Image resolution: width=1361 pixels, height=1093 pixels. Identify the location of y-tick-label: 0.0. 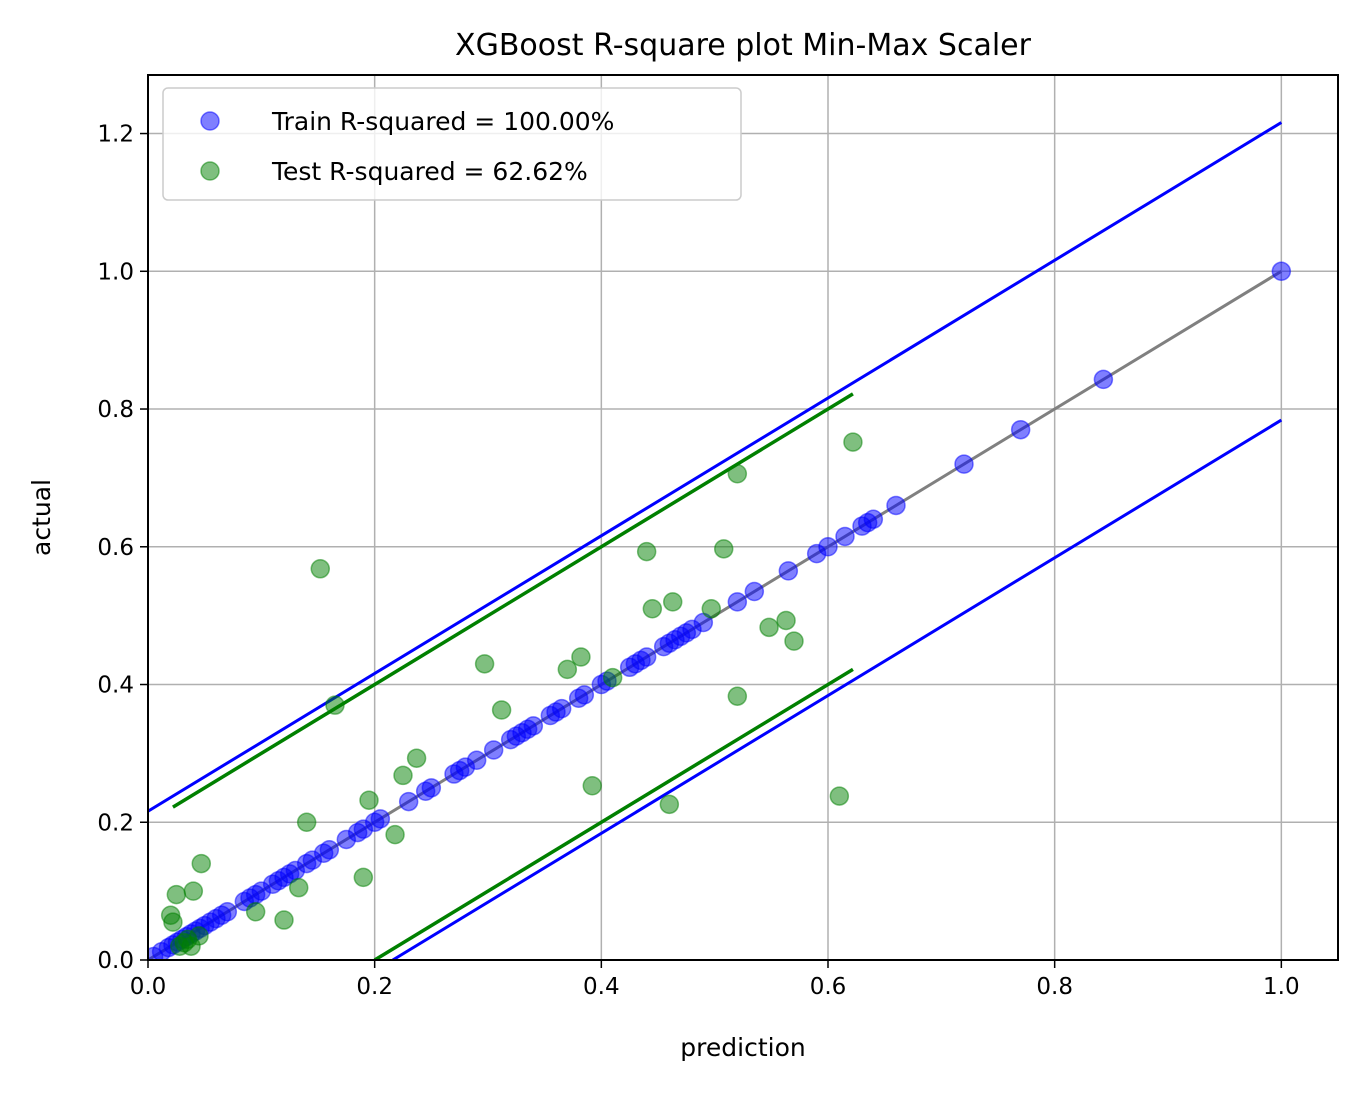
(115, 961).